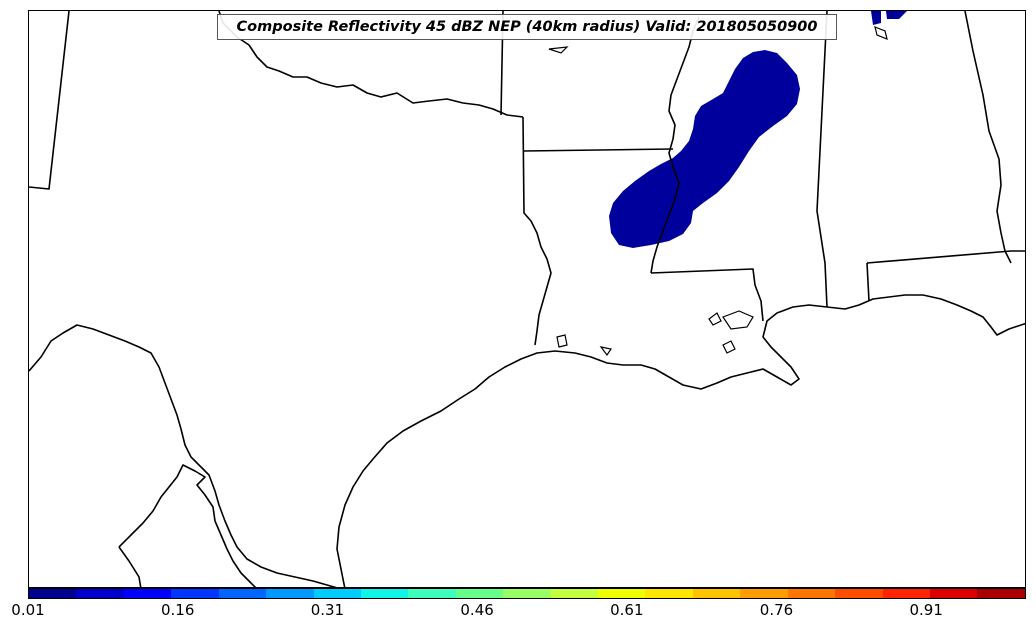  Describe the element at coordinates (327, 610) in the screenshot. I see `colorbar-tick-label: 0.31` at that location.